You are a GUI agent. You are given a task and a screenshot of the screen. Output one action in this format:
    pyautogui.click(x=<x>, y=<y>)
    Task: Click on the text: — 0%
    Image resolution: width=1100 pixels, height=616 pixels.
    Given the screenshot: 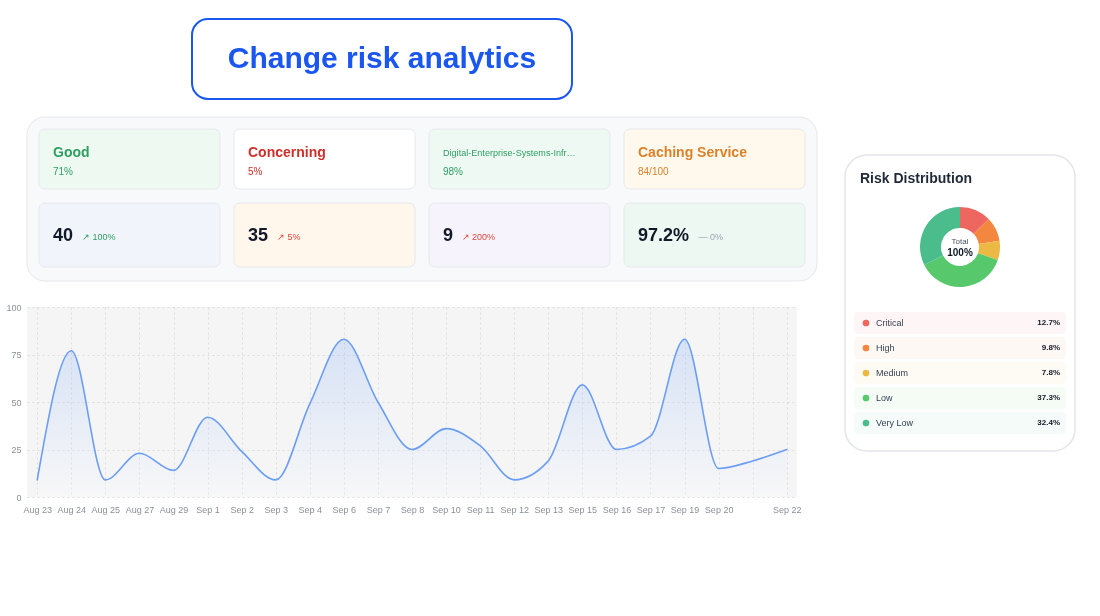 What is the action you would take?
    pyautogui.click(x=711, y=237)
    